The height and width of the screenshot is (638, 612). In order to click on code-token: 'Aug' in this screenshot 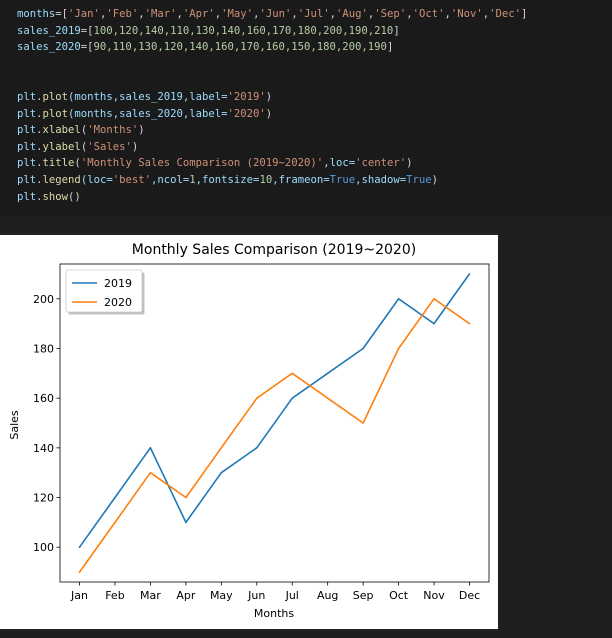, I will do `click(352, 14)`.